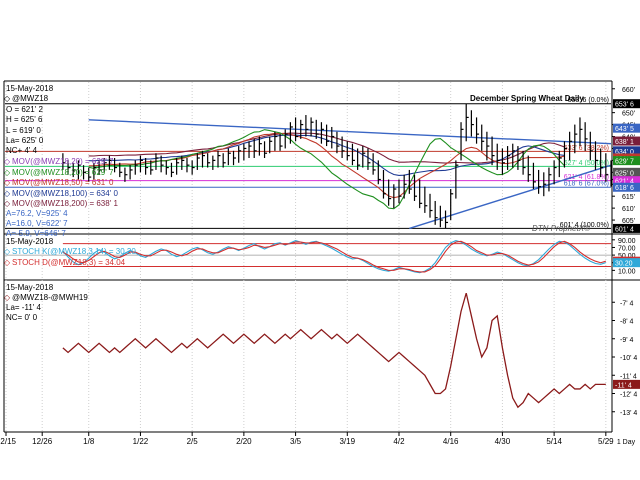  What do you see at coordinates (503, 441) in the screenshot?
I see `x-tick-label: 4/30` at bounding box center [503, 441].